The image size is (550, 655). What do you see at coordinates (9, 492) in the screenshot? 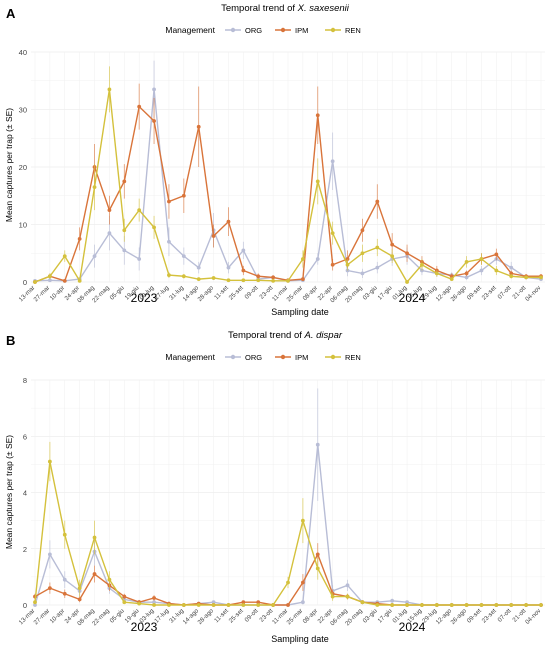
I see `panel-b-ylabel: Mean captures per trap (± SE)` at bounding box center [9, 492].